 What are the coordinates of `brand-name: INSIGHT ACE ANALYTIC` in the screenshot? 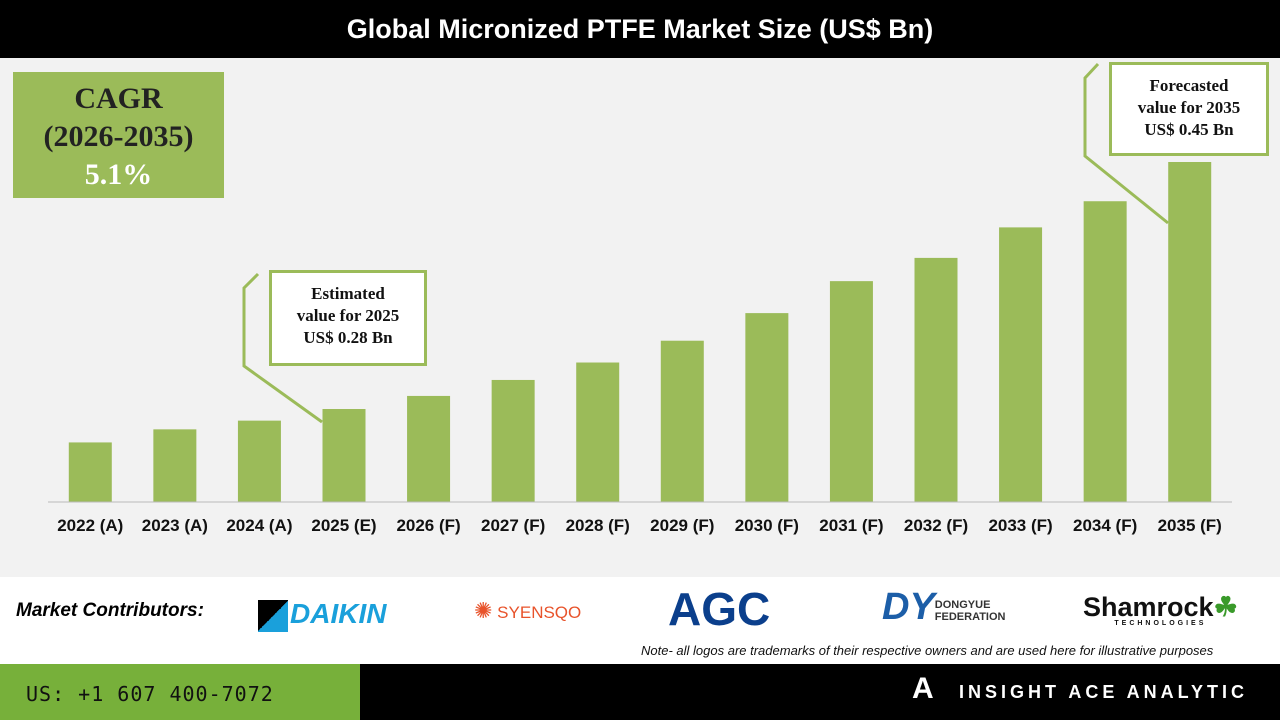 It's located at (1103, 692).